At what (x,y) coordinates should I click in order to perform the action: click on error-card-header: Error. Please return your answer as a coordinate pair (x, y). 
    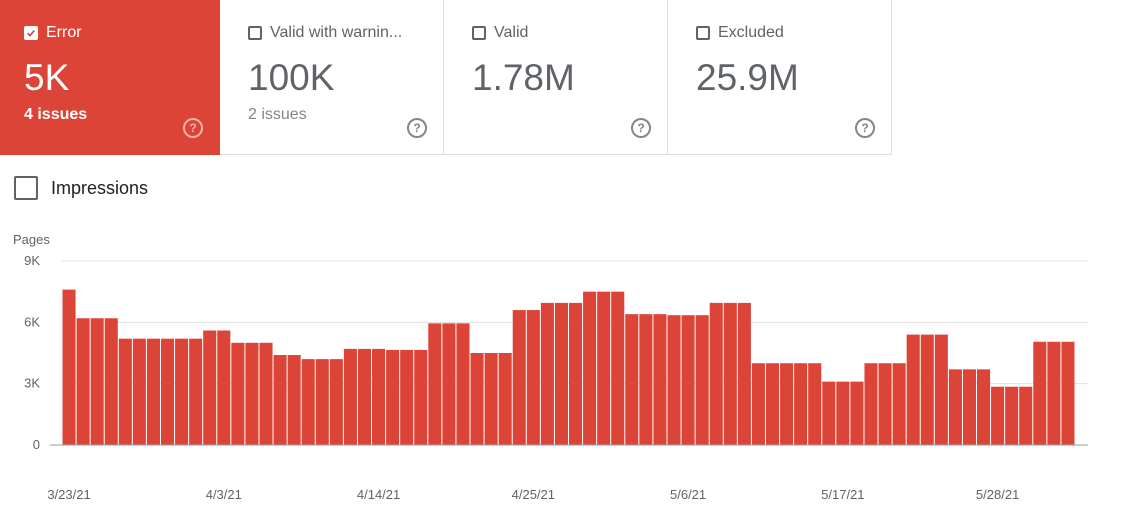
    Looking at the image, I should click on (53, 33).